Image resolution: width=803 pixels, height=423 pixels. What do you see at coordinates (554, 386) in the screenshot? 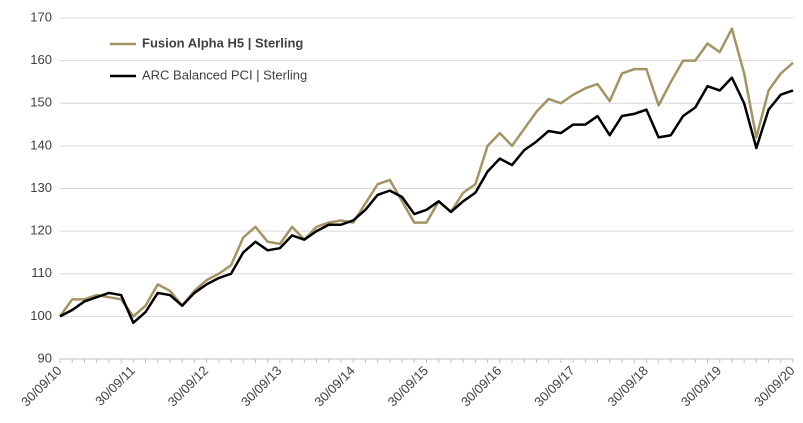
I see `x-tick-label: 30/09/17` at bounding box center [554, 386].